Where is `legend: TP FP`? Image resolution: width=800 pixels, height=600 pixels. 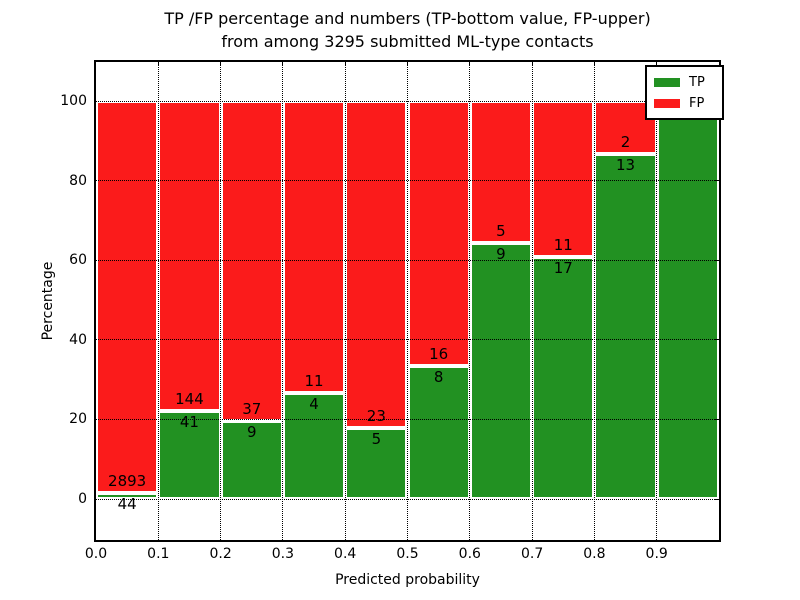
legend: TP FP is located at coordinates (684, 92).